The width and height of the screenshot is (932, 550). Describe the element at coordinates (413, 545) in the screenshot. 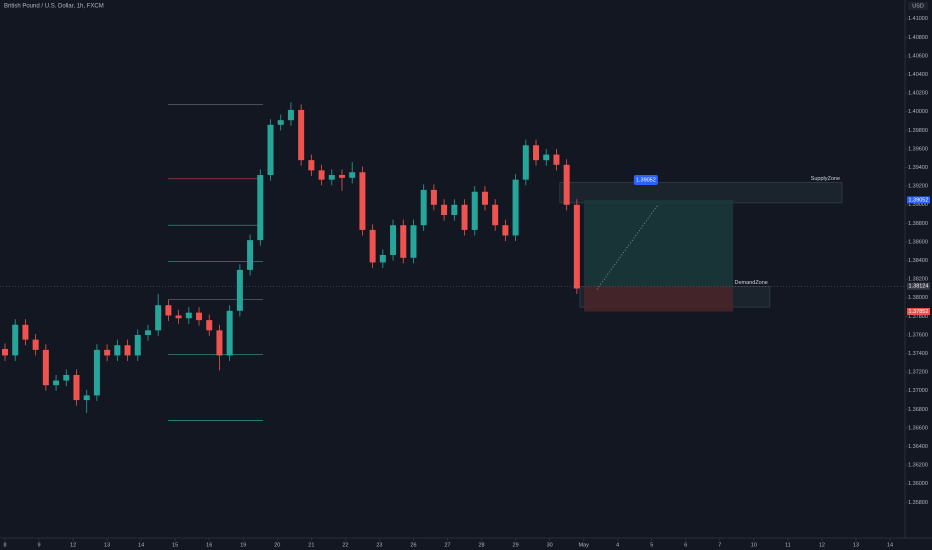

I see `x-tick-label: 26` at that location.